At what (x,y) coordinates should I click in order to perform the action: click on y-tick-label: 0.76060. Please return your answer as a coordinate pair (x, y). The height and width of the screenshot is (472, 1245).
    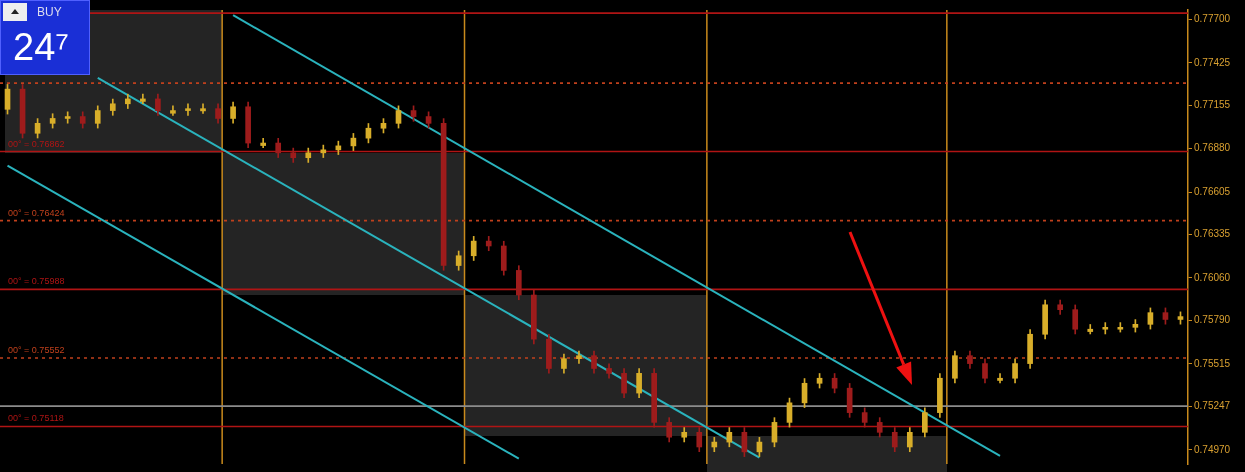
    Looking at the image, I should click on (1212, 277).